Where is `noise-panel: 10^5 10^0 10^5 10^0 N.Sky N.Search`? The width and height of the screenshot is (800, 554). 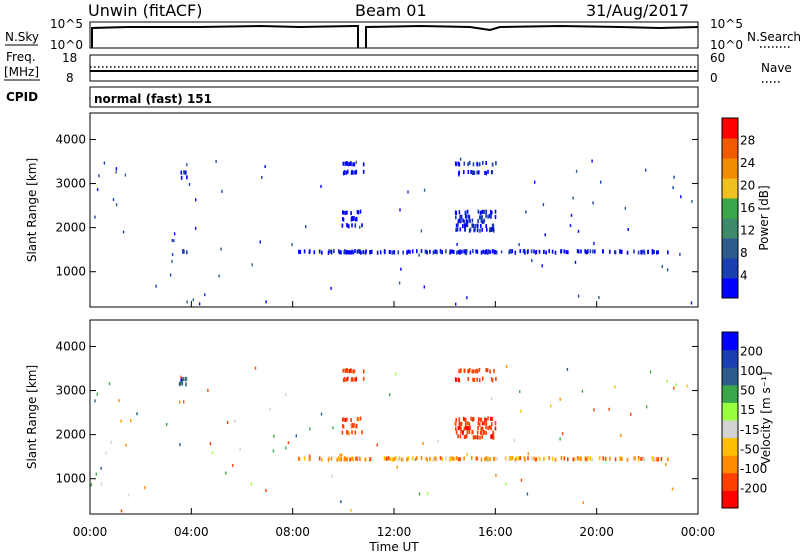 noise-panel: 10^5 10^0 10^5 10^0 N.Sky N.Search is located at coordinates (402, 34).